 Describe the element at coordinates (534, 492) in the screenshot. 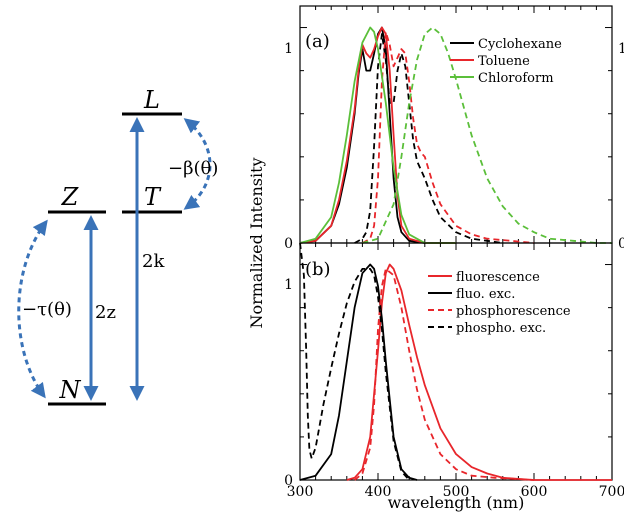

I see `xtick-label-600: 600` at that location.